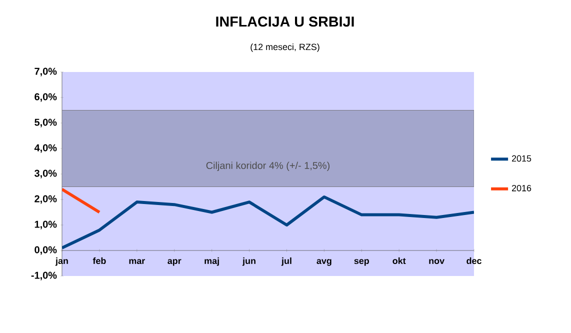 This screenshot has height=333, width=571. Describe the element at coordinates (44, 276) in the screenshot. I see `y-tick-label: -1,0%` at that location.